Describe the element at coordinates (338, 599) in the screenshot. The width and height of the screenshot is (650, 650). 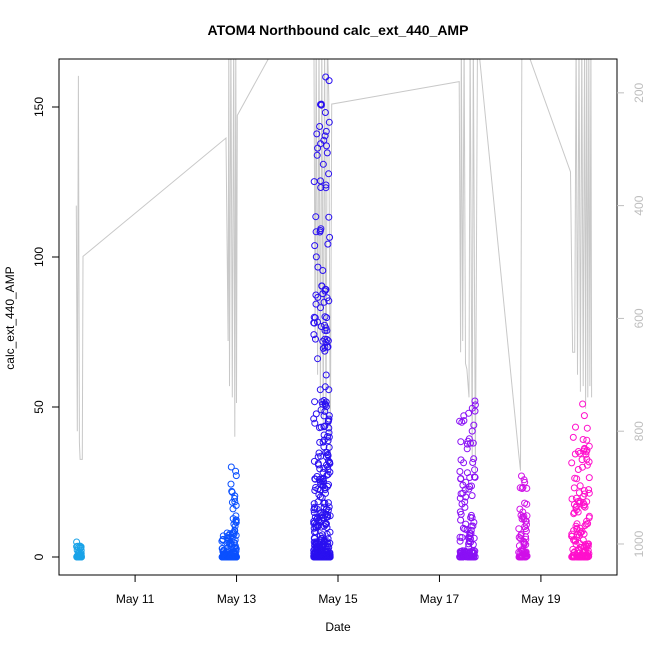
I see `x-tick-label: May 15` at that location.